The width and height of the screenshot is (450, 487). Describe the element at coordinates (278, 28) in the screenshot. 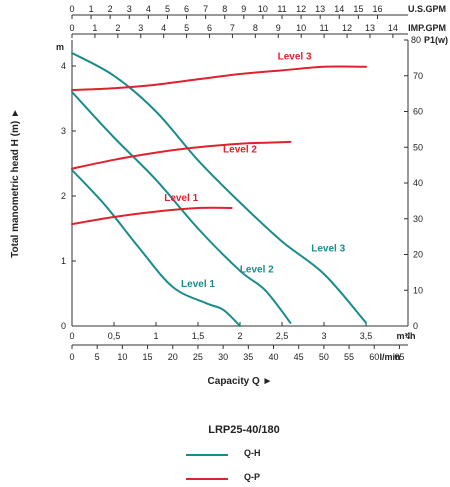

I see `impgpm-tick-label: 9` at that location.